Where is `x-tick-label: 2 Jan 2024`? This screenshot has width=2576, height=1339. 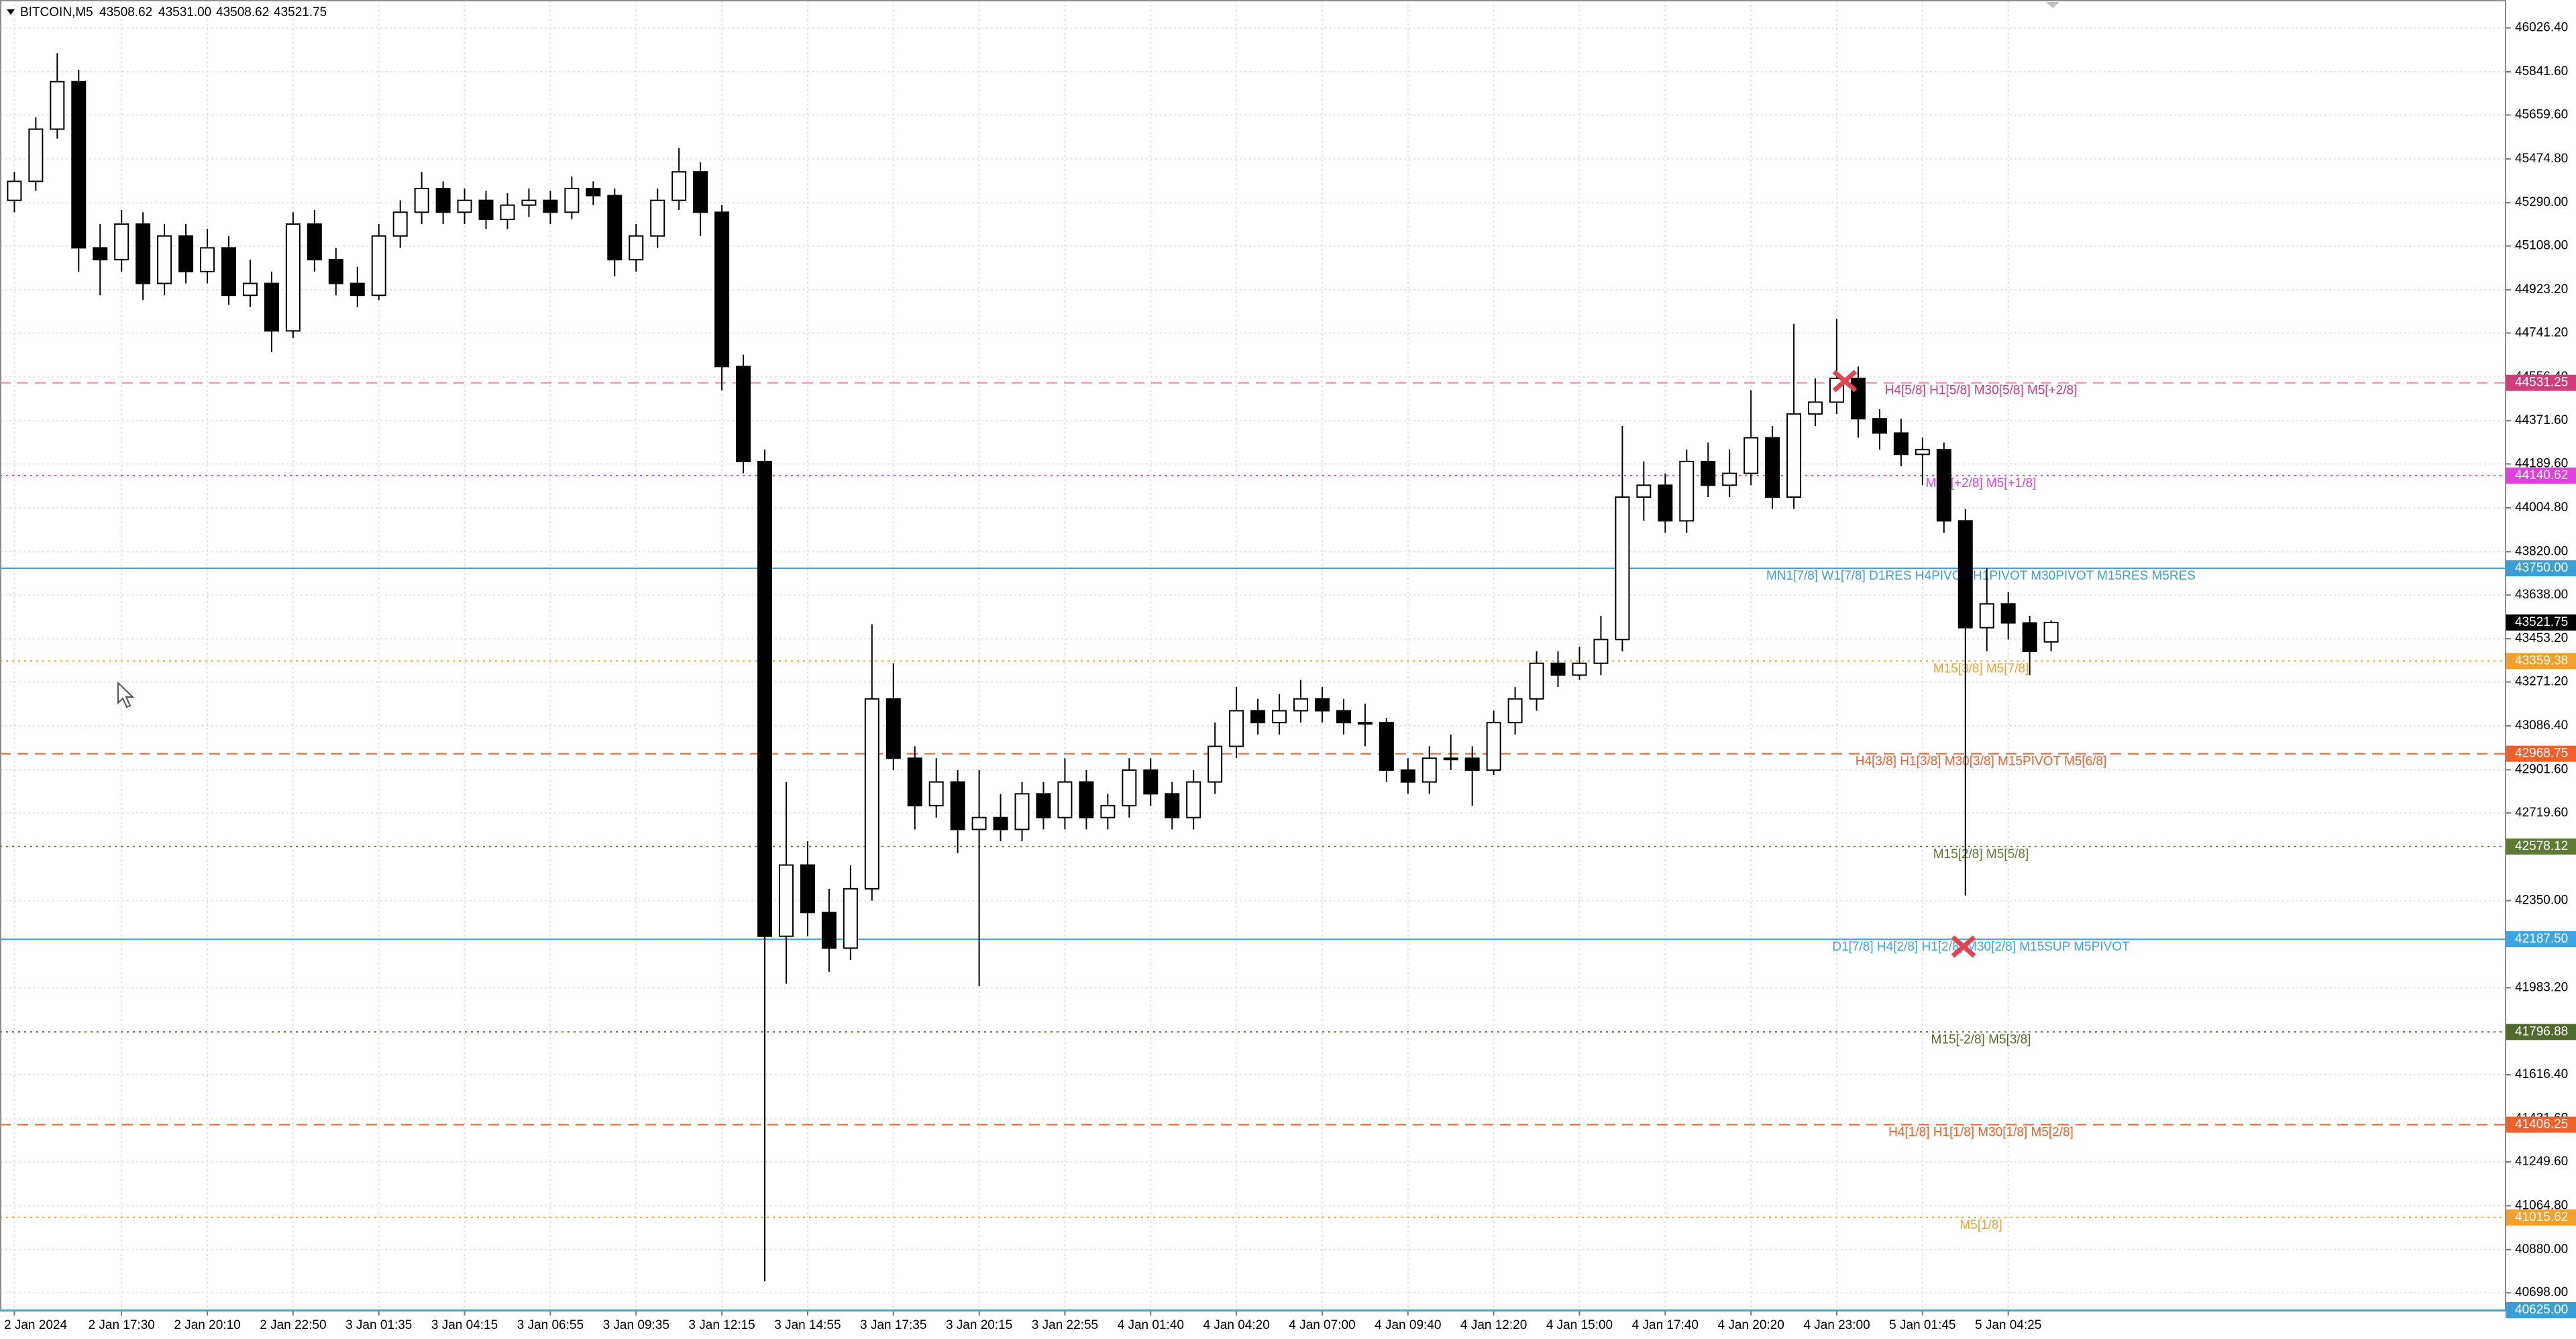
x-tick-label: 2 Jan 2024 is located at coordinates (35, 1325).